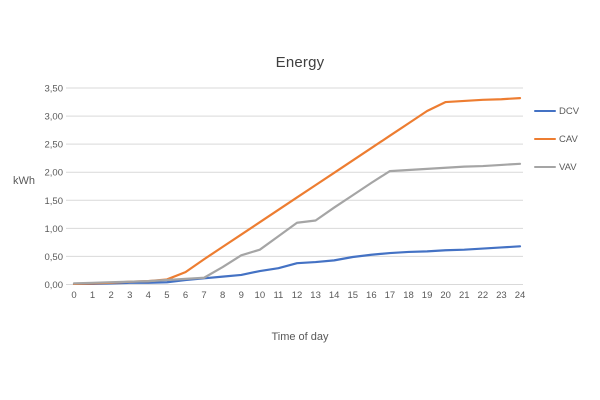 The image size is (600, 400). What do you see at coordinates (111, 295) in the screenshot?
I see `x-tick-label: 2` at bounding box center [111, 295].